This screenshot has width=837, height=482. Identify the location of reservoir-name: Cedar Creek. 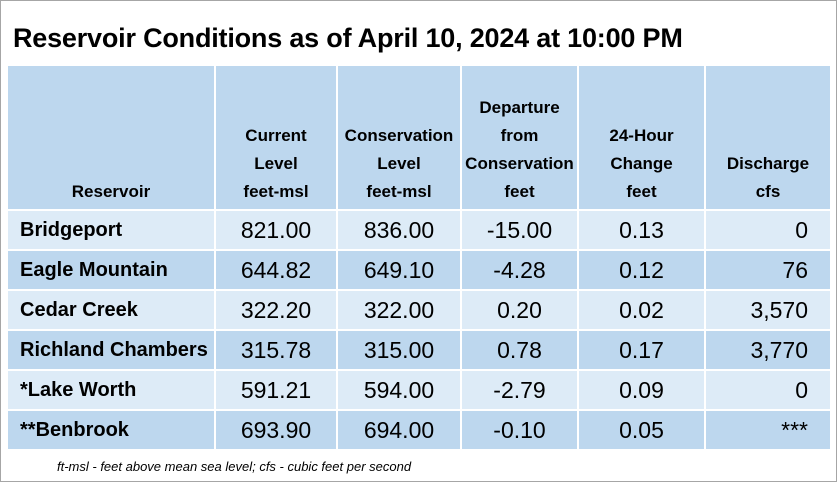
(112, 309).